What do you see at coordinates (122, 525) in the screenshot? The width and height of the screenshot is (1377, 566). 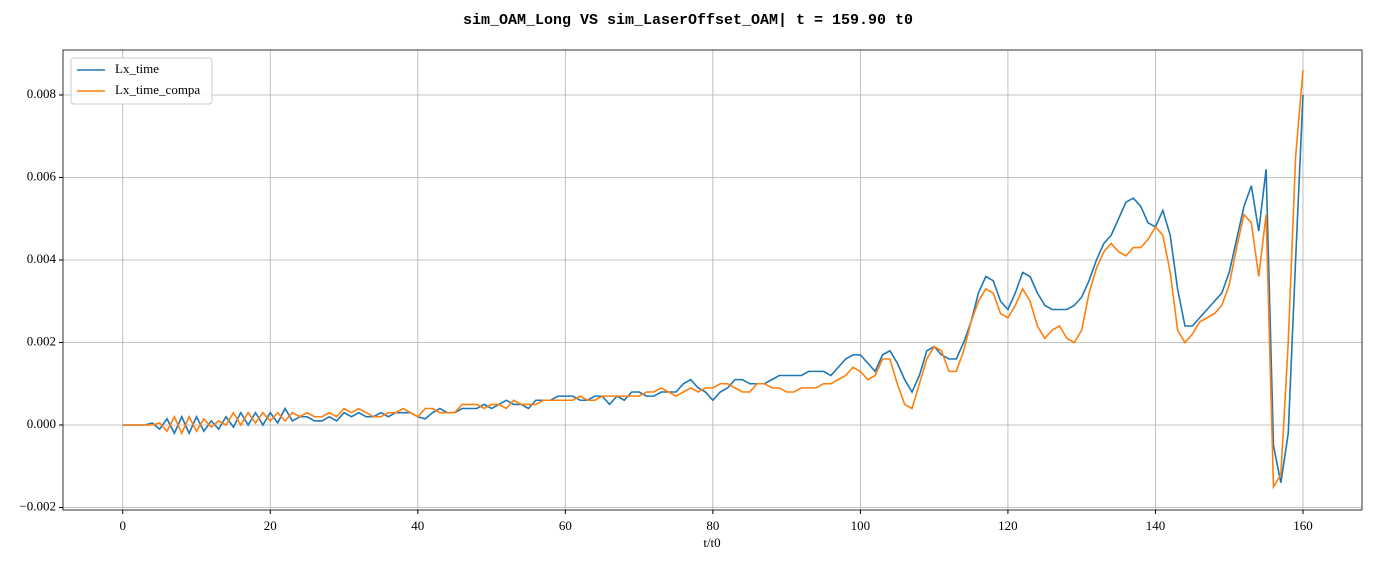 I see `x-tick-label: 0` at bounding box center [122, 525].